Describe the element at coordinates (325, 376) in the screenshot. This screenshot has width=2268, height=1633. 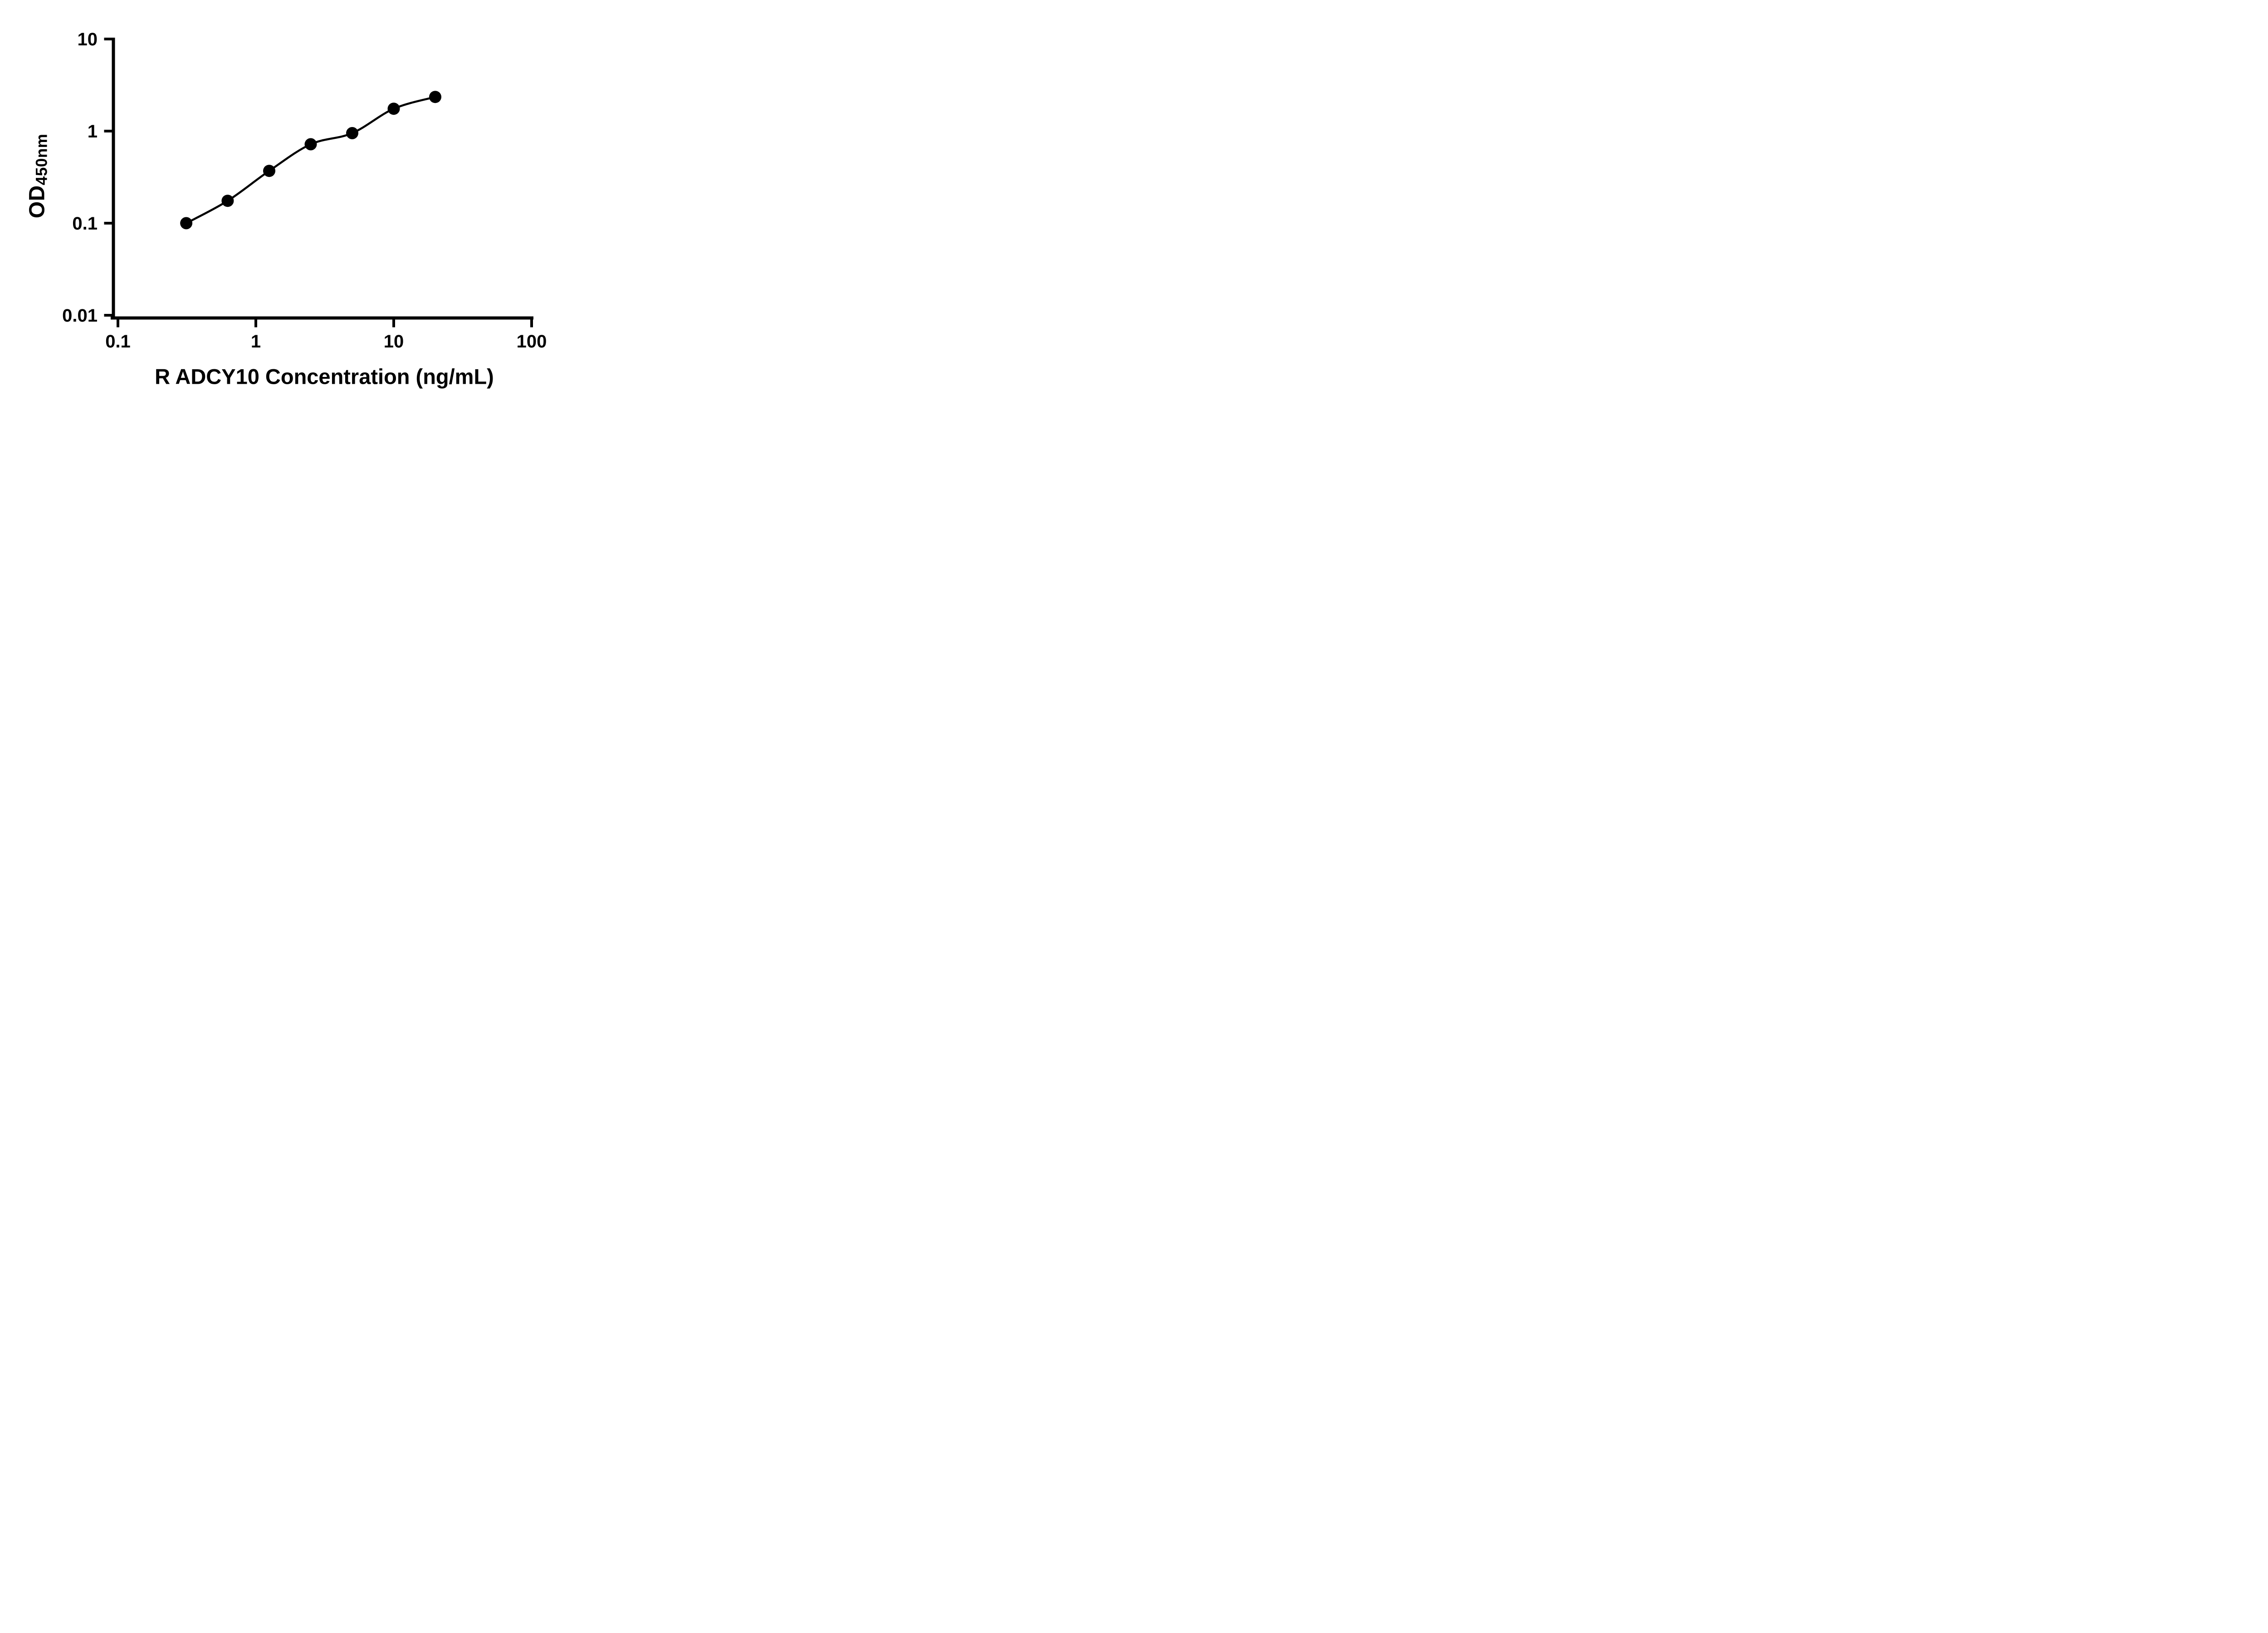
I see `x-axis-title: R ADCY10 Concentration (ng/mL)` at that location.